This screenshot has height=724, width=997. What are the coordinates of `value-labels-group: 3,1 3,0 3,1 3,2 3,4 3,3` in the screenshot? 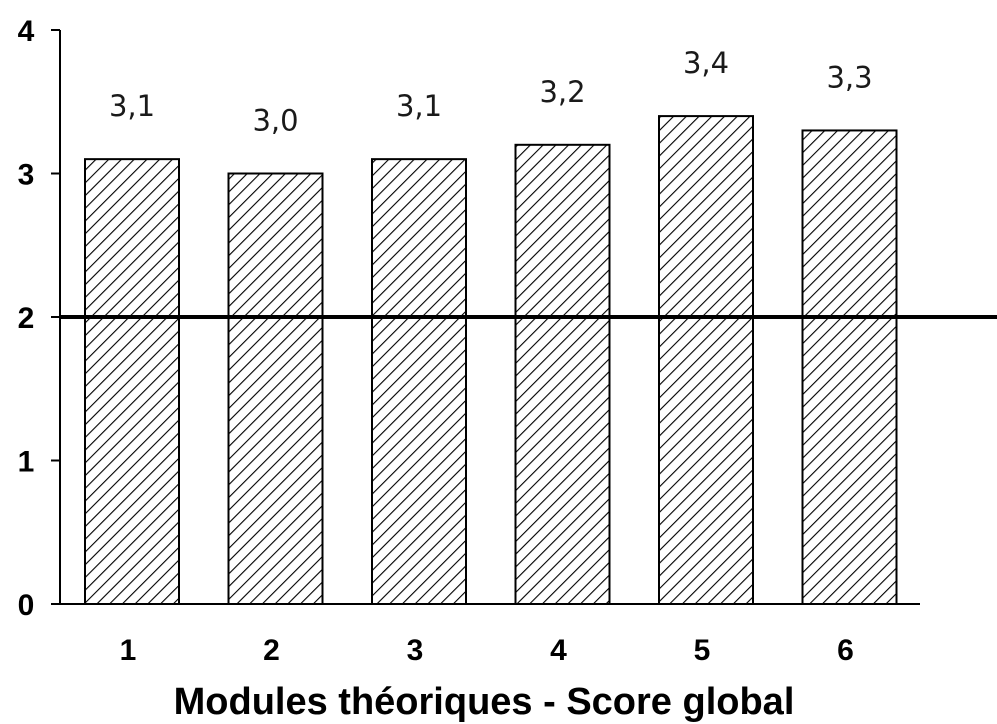 It's located at (491, 91).